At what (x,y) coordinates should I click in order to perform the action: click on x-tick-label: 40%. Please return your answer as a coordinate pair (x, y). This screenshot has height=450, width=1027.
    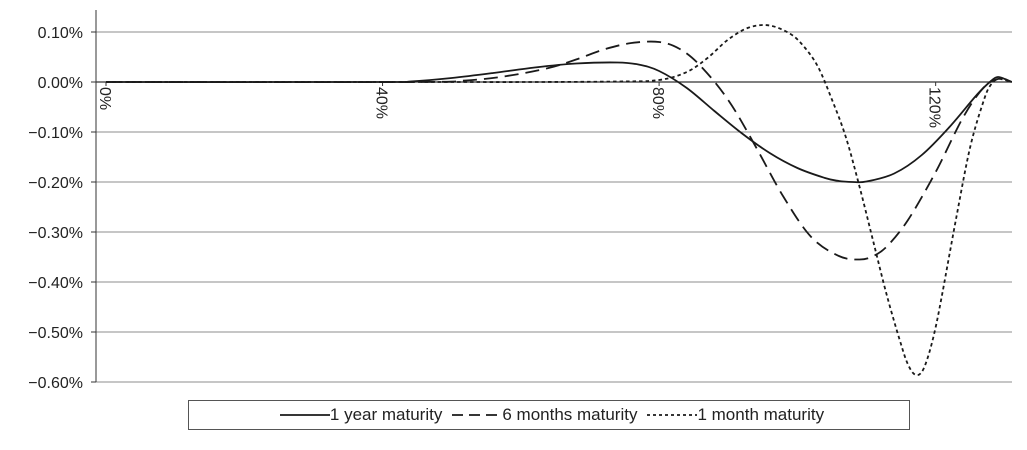
    Looking at the image, I should click on (381, 103).